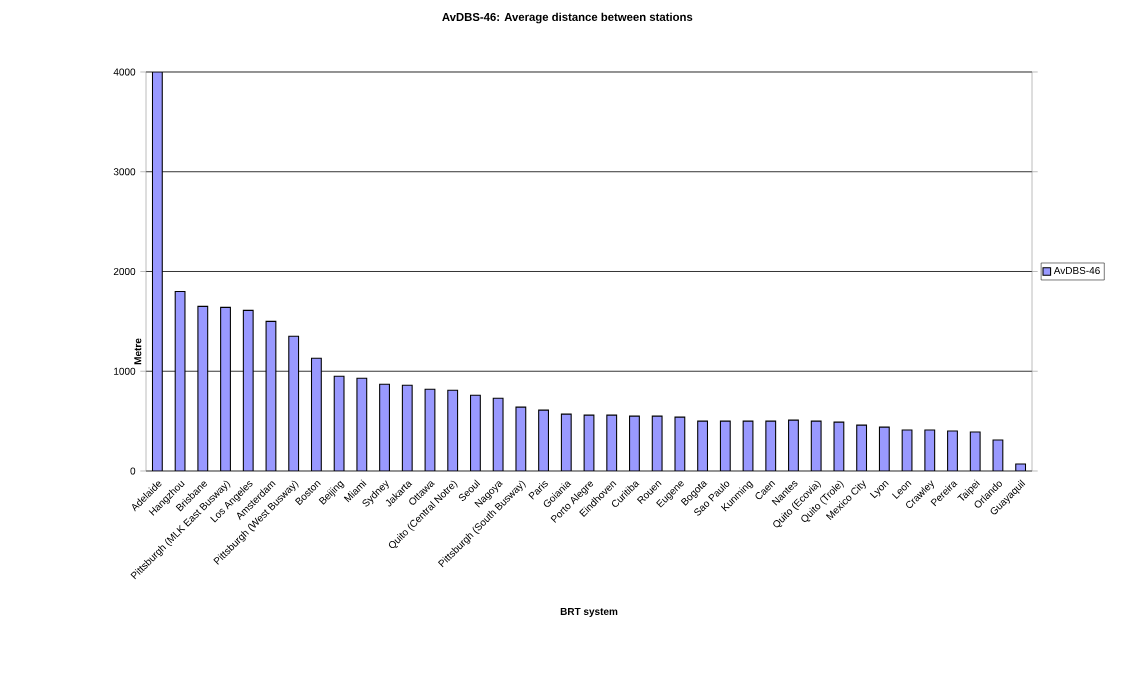 The height and width of the screenshot is (677, 1148). What do you see at coordinates (124, 172) in the screenshot?
I see `y-tick-label: 3000` at bounding box center [124, 172].